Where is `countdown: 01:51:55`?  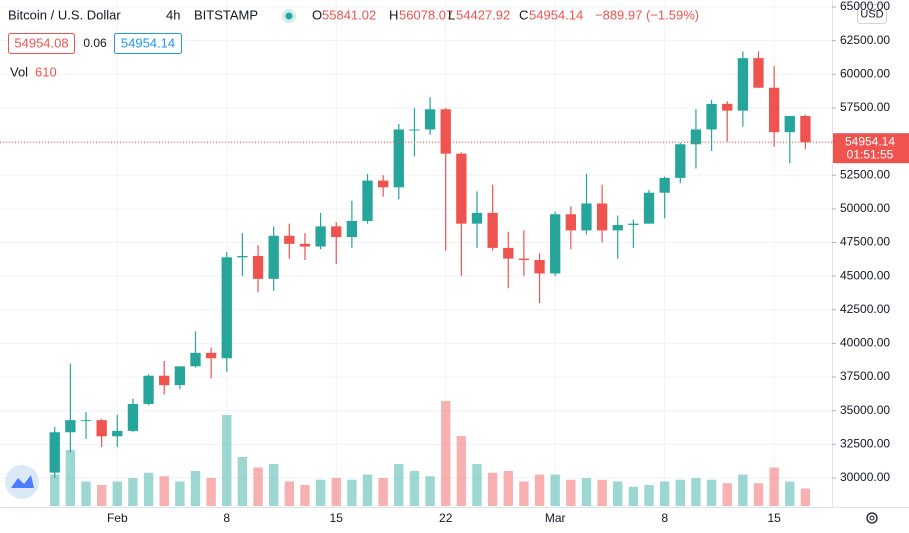 countdown: 01:51:55 is located at coordinates (870, 154).